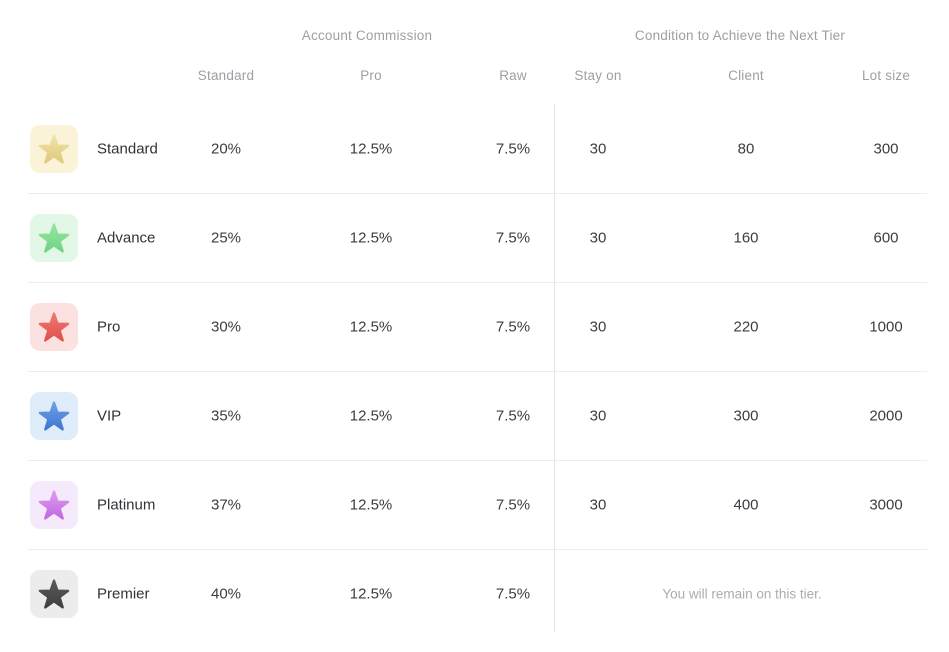 The image size is (949, 652). What do you see at coordinates (226, 416) in the screenshot?
I see `cell-standard: 35%` at bounding box center [226, 416].